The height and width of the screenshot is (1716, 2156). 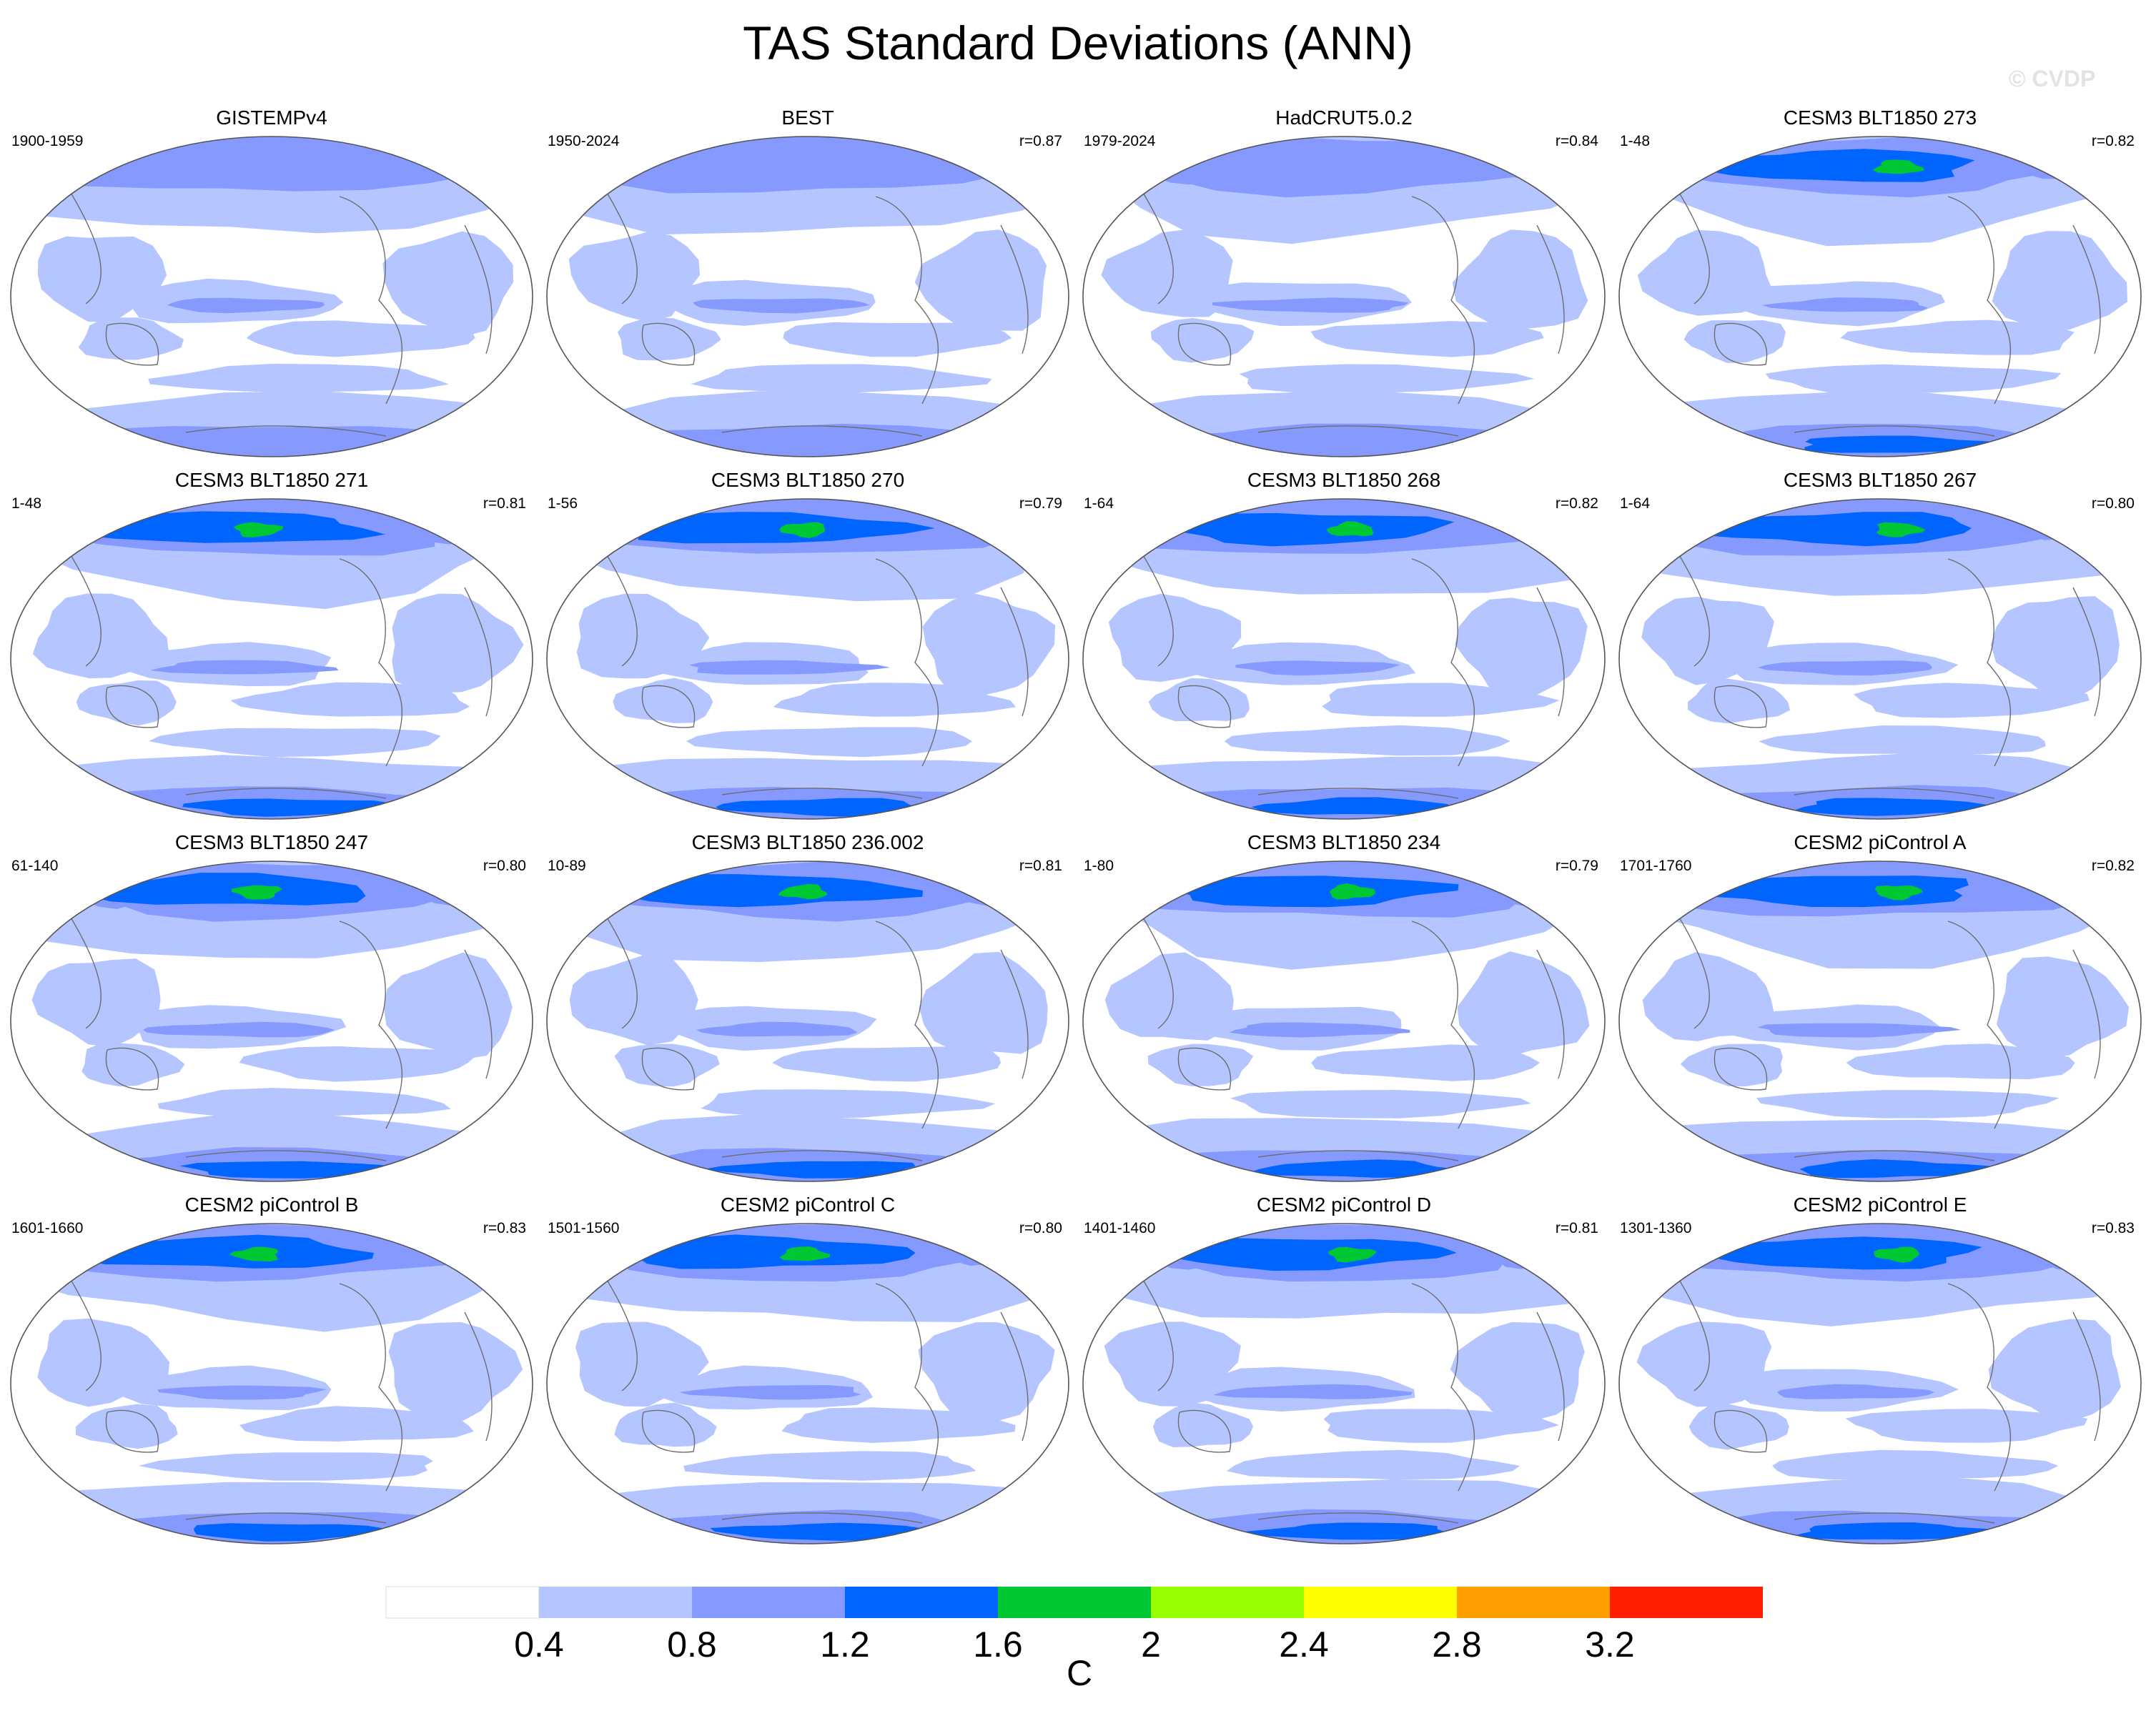 I want to click on panel-title: CESM3 BLT1850 268, so click(x=1344, y=480).